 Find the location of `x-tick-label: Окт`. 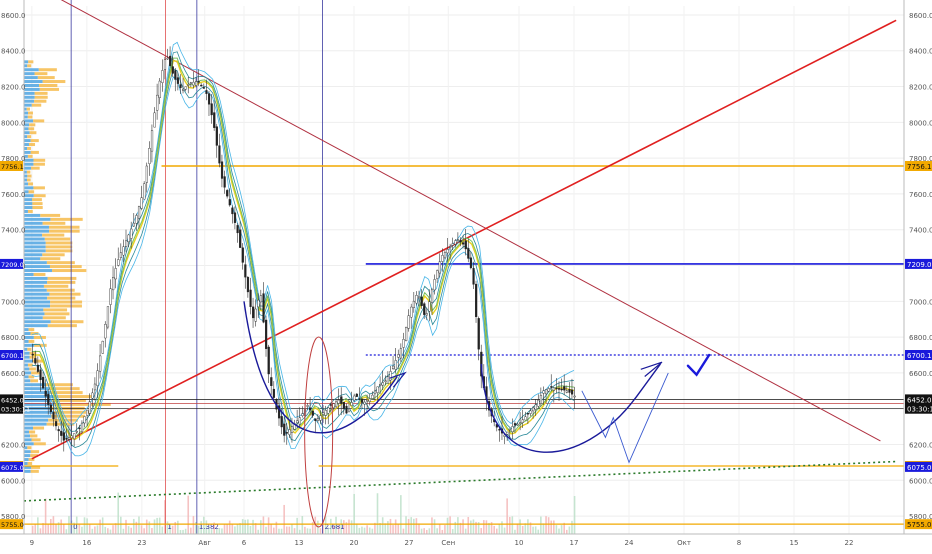

x-tick-label: Окт is located at coordinates (684, 543).